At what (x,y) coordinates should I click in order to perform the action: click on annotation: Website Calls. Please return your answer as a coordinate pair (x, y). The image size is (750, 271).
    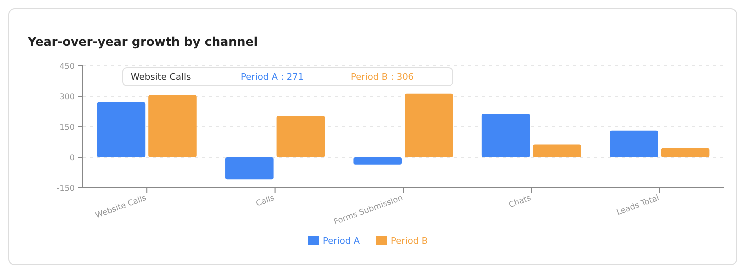
    Looking at the image, I should click on (161, 78).